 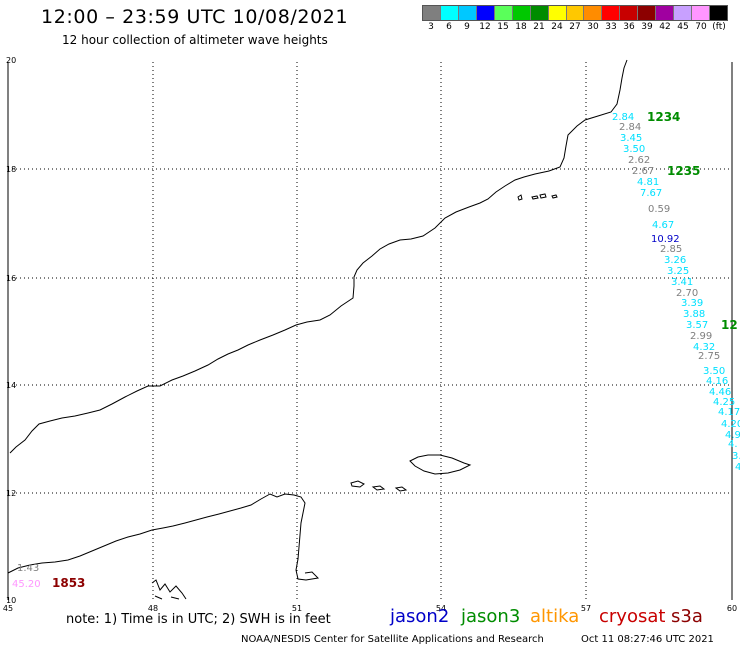 I want to click on satellite-legend-cryosat: cryosat, so click(x=632, y=616).